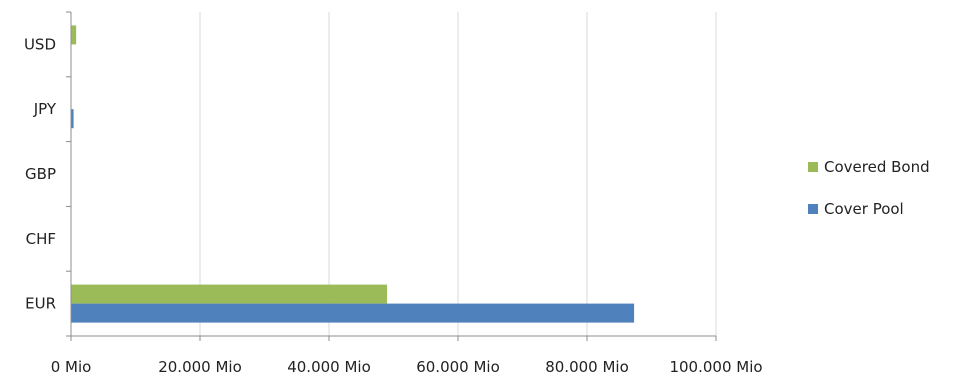 The image size is (962, 378). Describe the element at coordinates (458, 367) in the screenshot. I see `x-tick-label-3: 60.000 Mio` at that location.